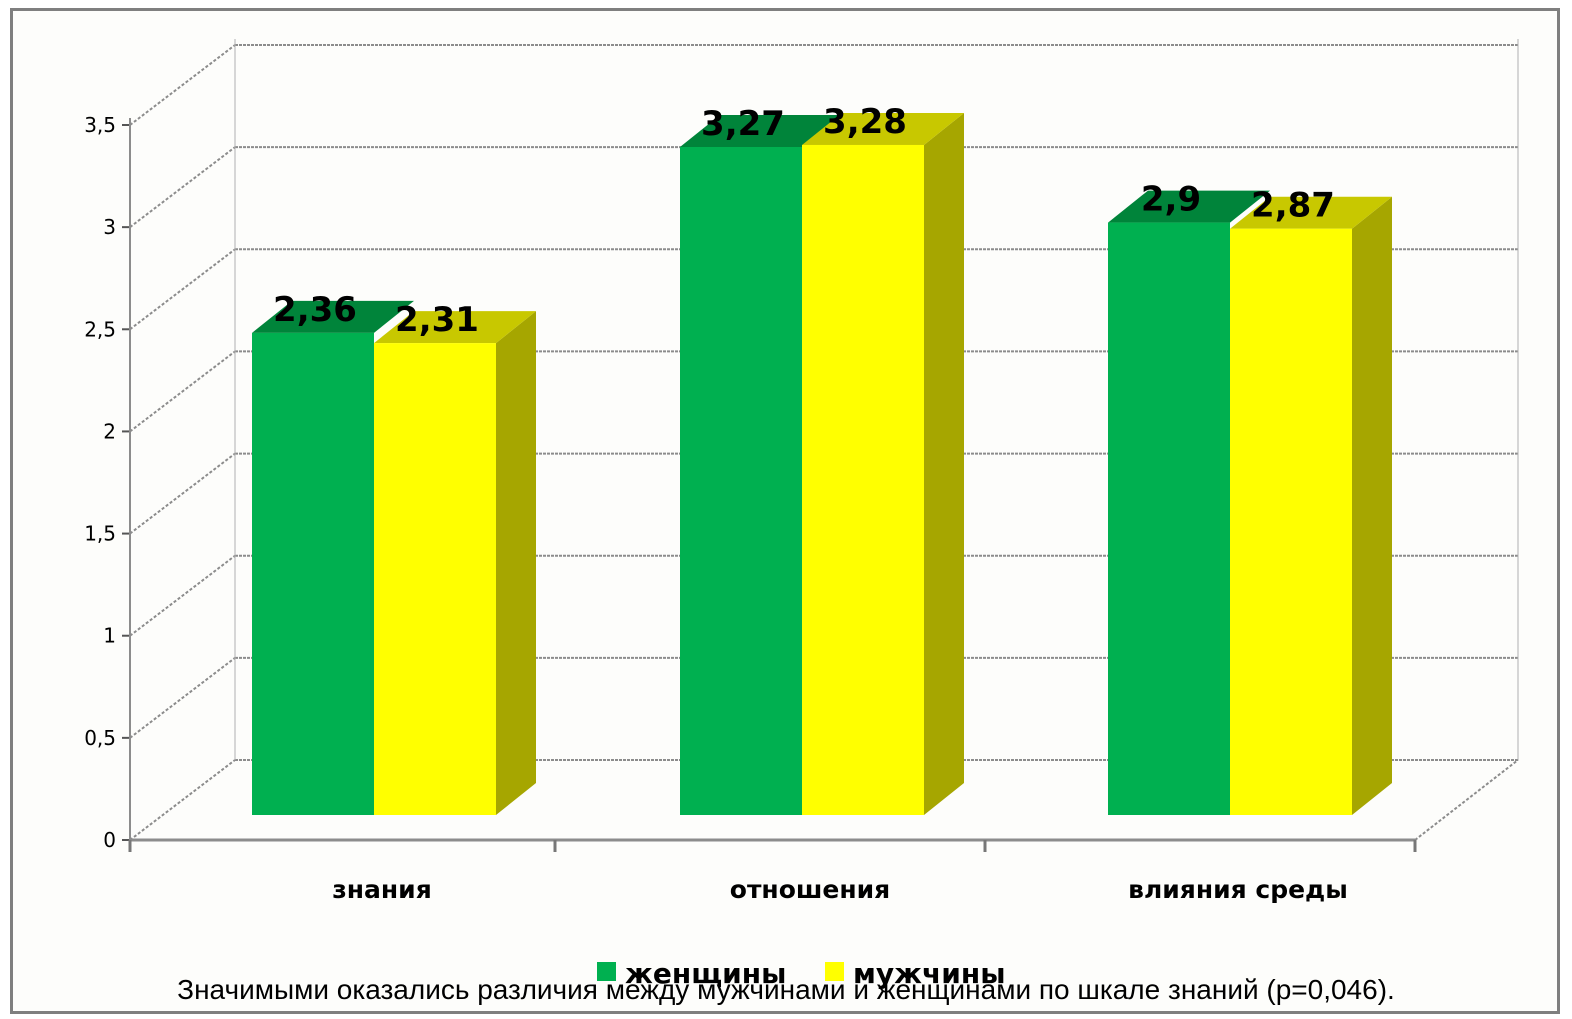 The width and height of the screenshot is (1572, 1019). Describe the element at coordinates (801, 973) in the screenshot. I see `legend: женщины мужчины` at that location.